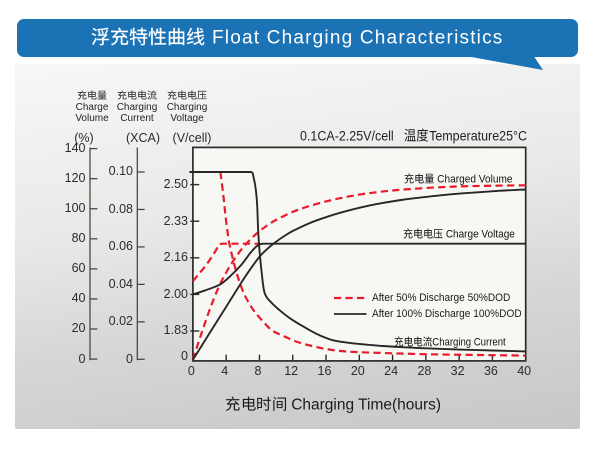 The width and height of the screenshot is (600, 451). What do you see at coordinates (391, 371) in the screenshot?
I see `tick-label: 24` at bounding box center [391, 371].